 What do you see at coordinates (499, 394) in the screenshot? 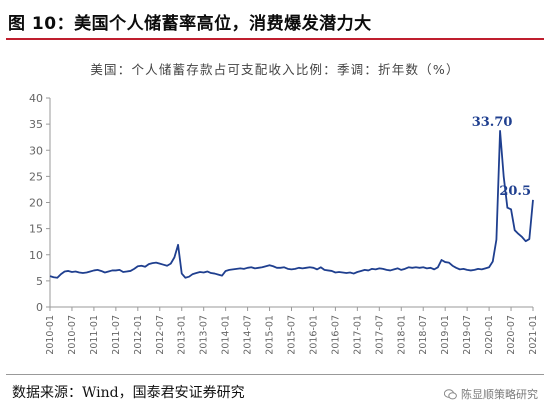
I see `watermark-text: 陈显顺策略研究` at bounding box center [499, 394].